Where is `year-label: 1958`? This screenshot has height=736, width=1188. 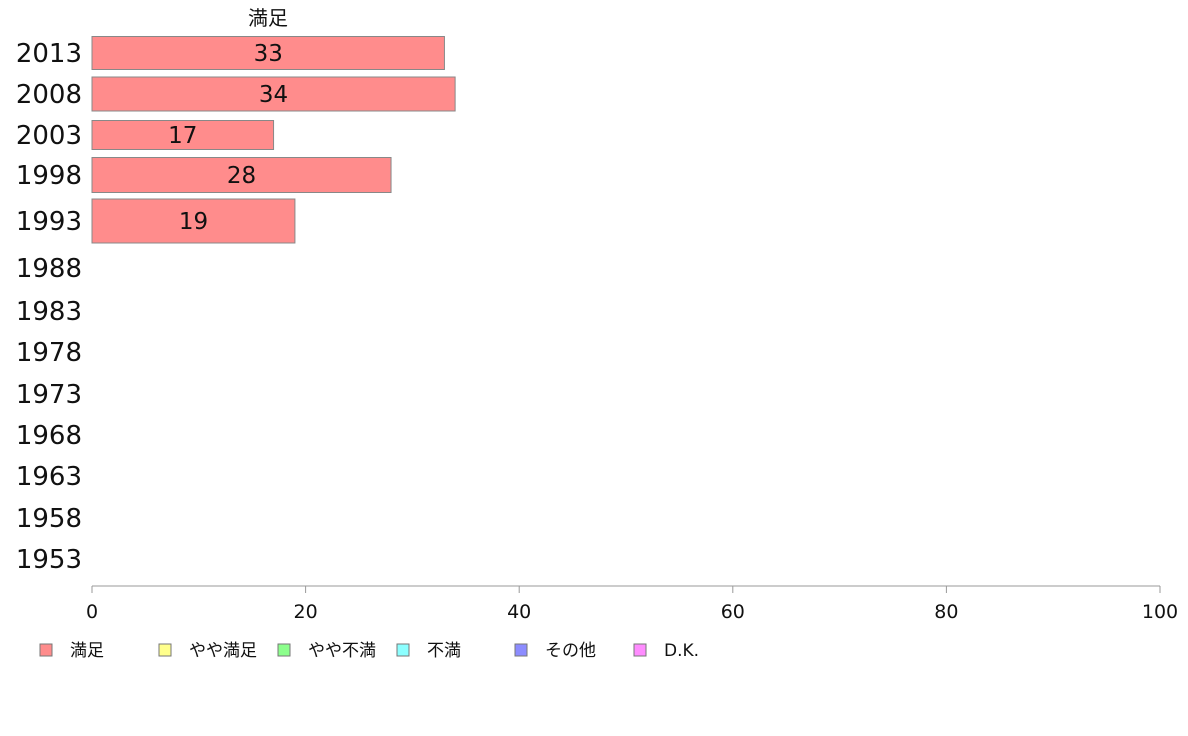 year-label: 1958 is located at coordinates (49, 519).